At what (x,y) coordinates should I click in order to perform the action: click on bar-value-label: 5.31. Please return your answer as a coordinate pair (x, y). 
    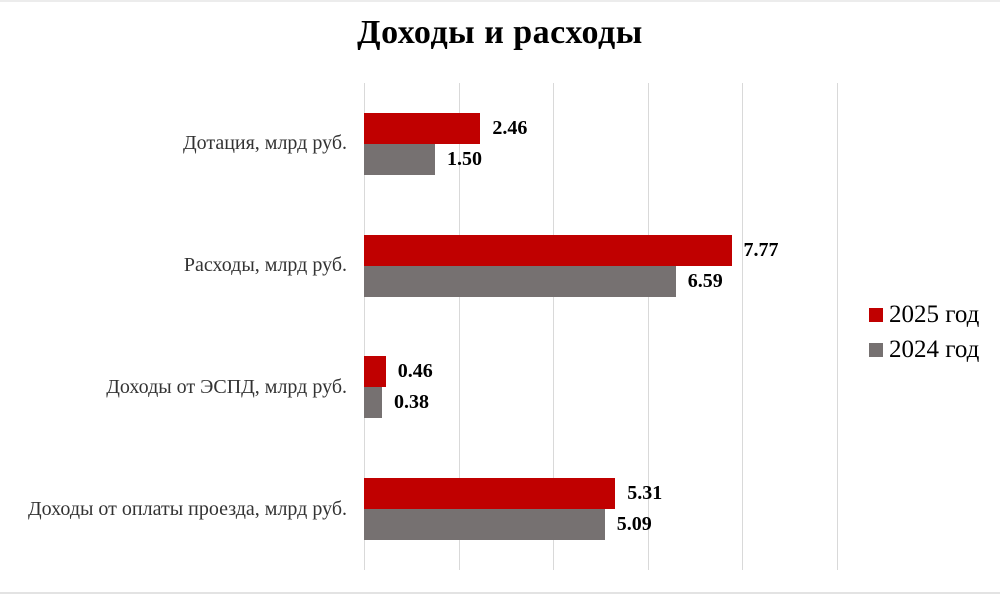
    Looking at the image, I should click on (645, 493).